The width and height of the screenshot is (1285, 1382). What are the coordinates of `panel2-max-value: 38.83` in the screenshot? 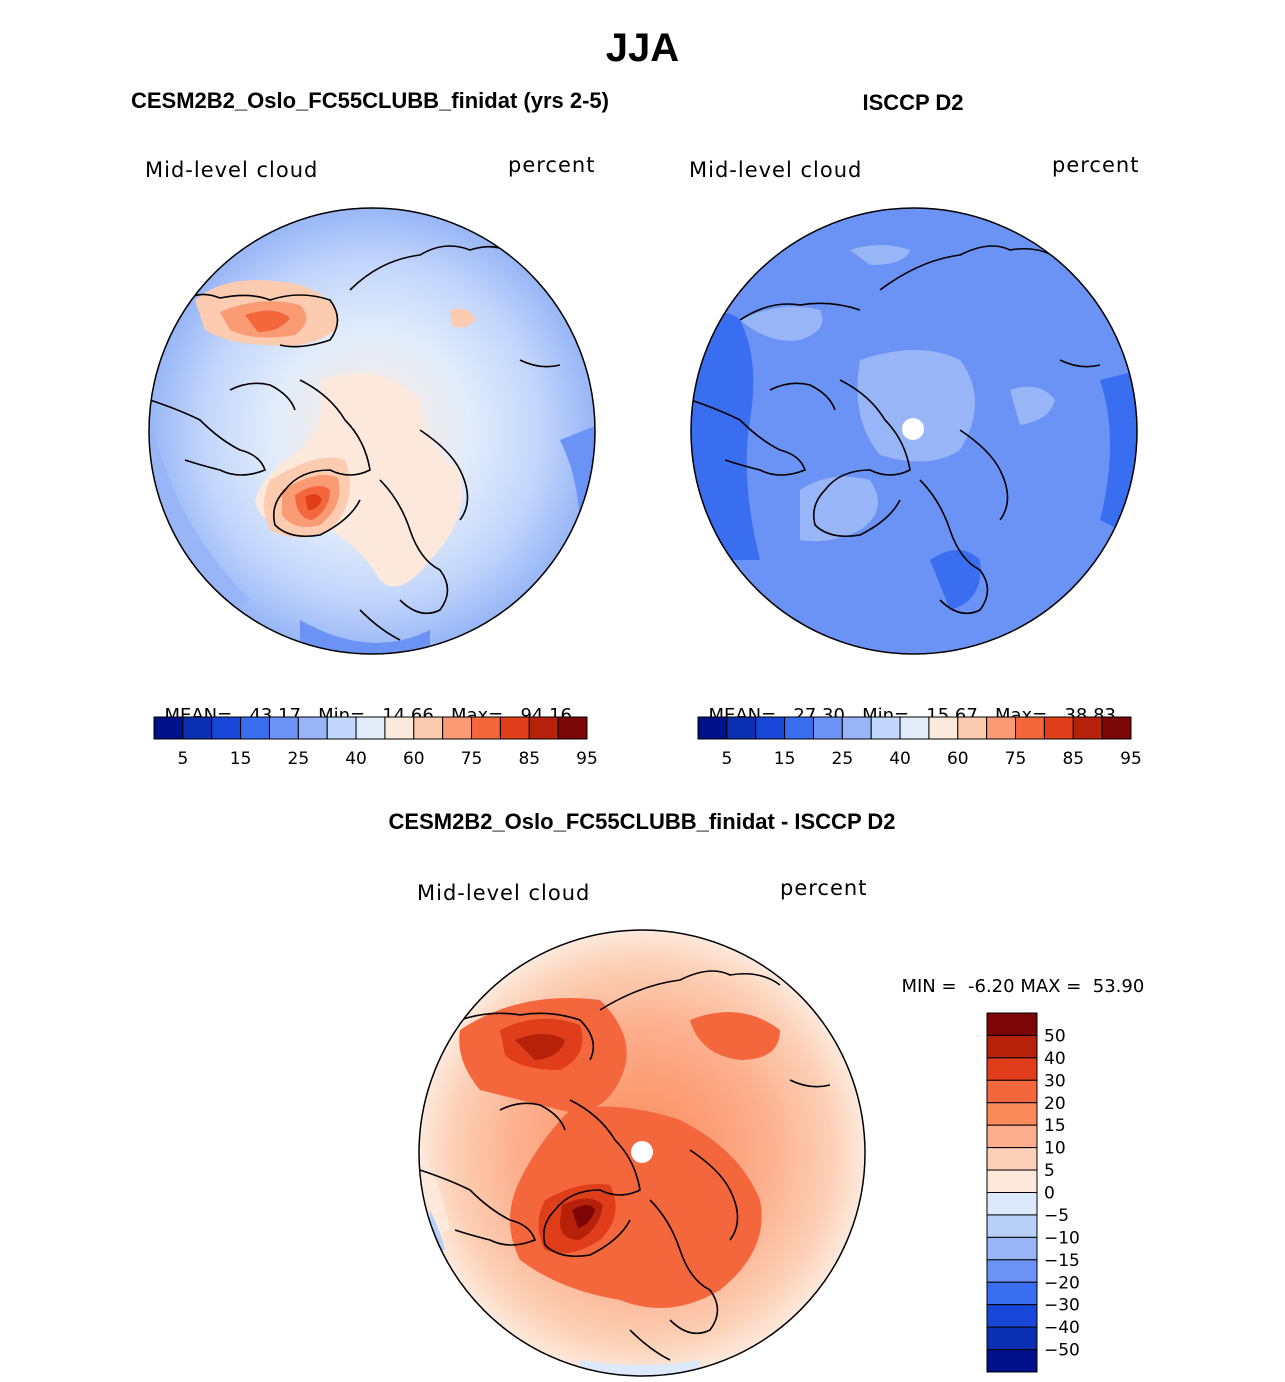 It's located at (1090, 715).